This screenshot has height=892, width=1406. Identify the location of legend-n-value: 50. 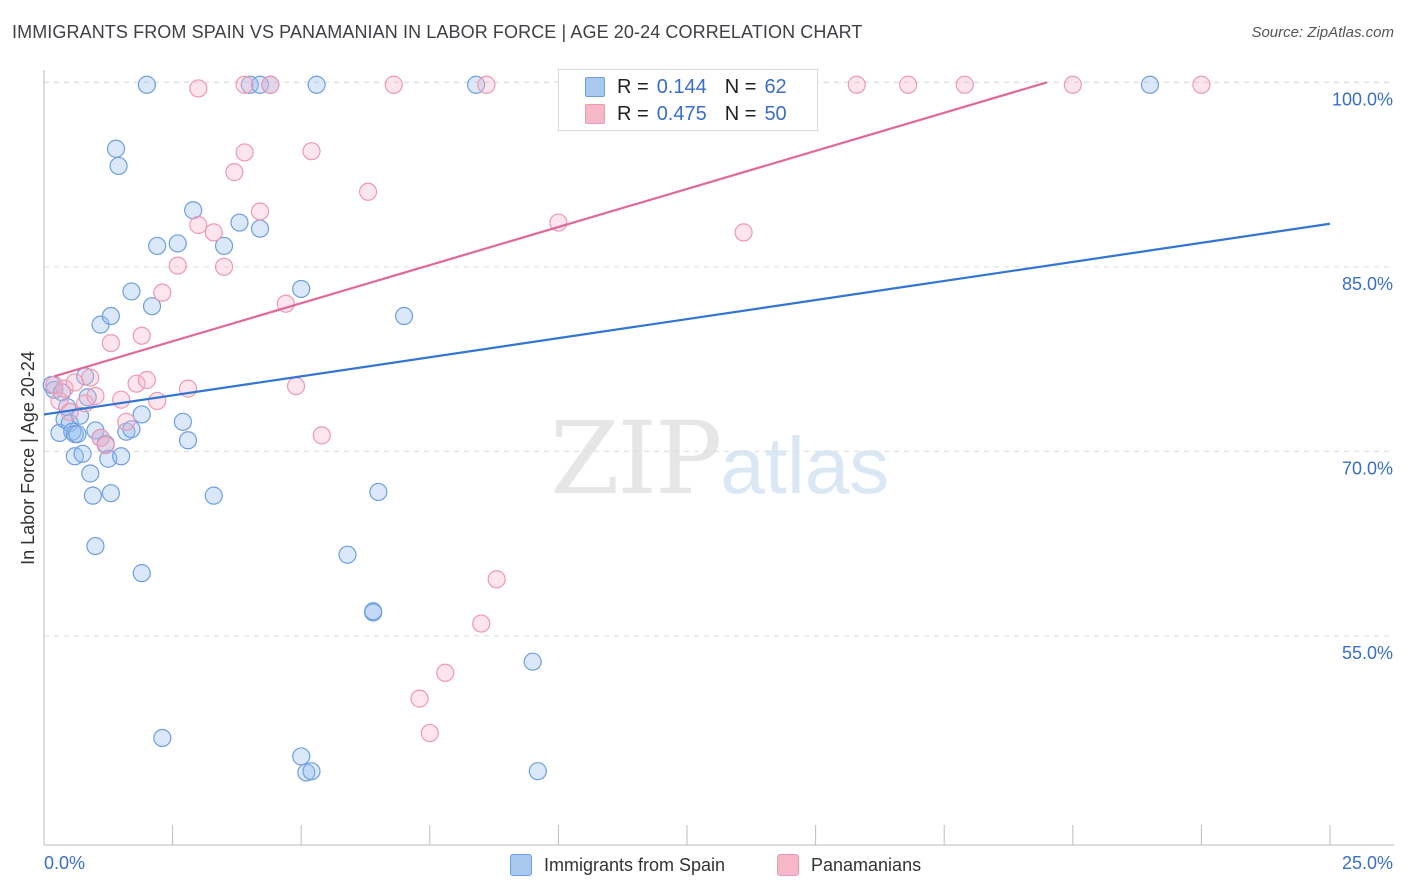
(775, 113).